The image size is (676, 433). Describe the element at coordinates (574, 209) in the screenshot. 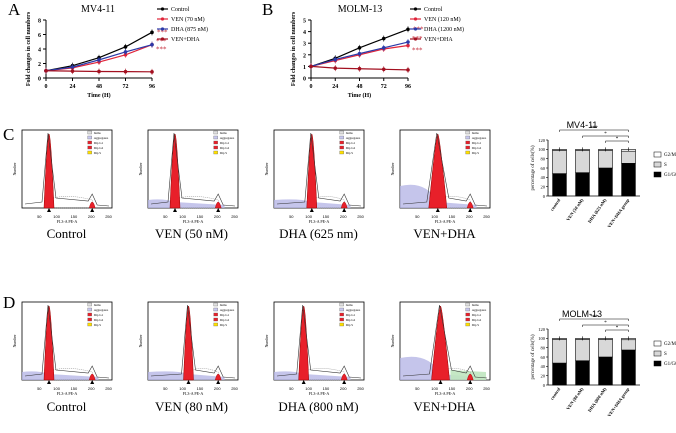

I see `category-label: VEN (50 nM)` at that location.